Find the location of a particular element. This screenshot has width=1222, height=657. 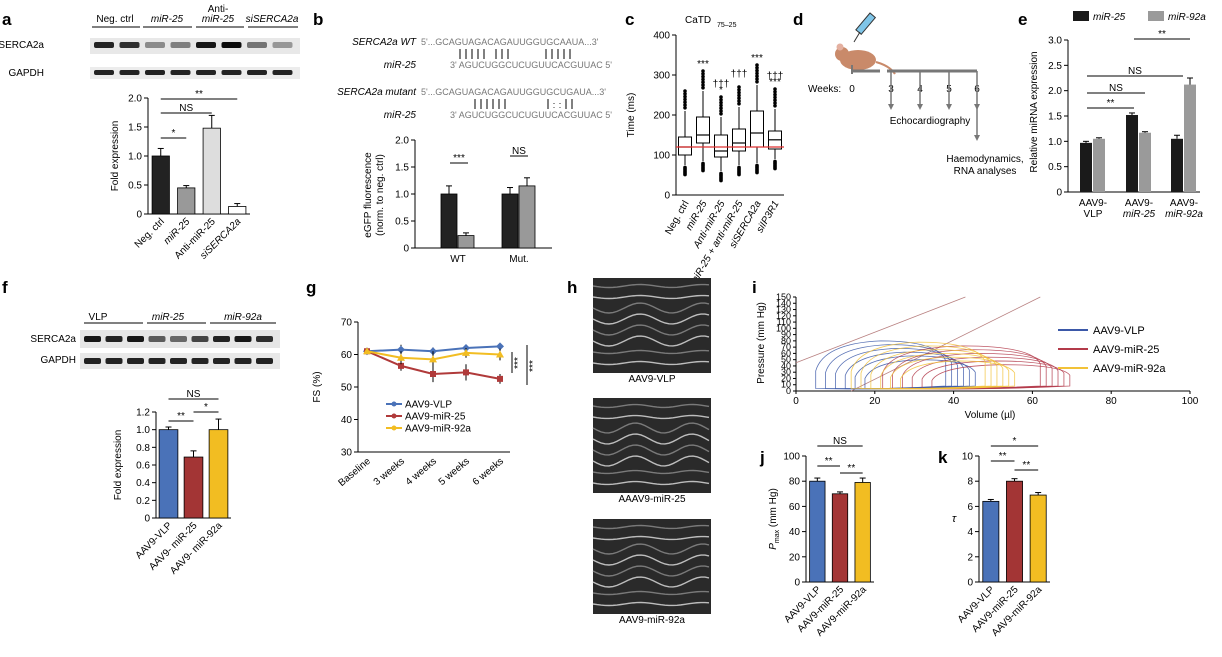

chart-k-ytick-label: 0 is located at coordinates (970, 583).